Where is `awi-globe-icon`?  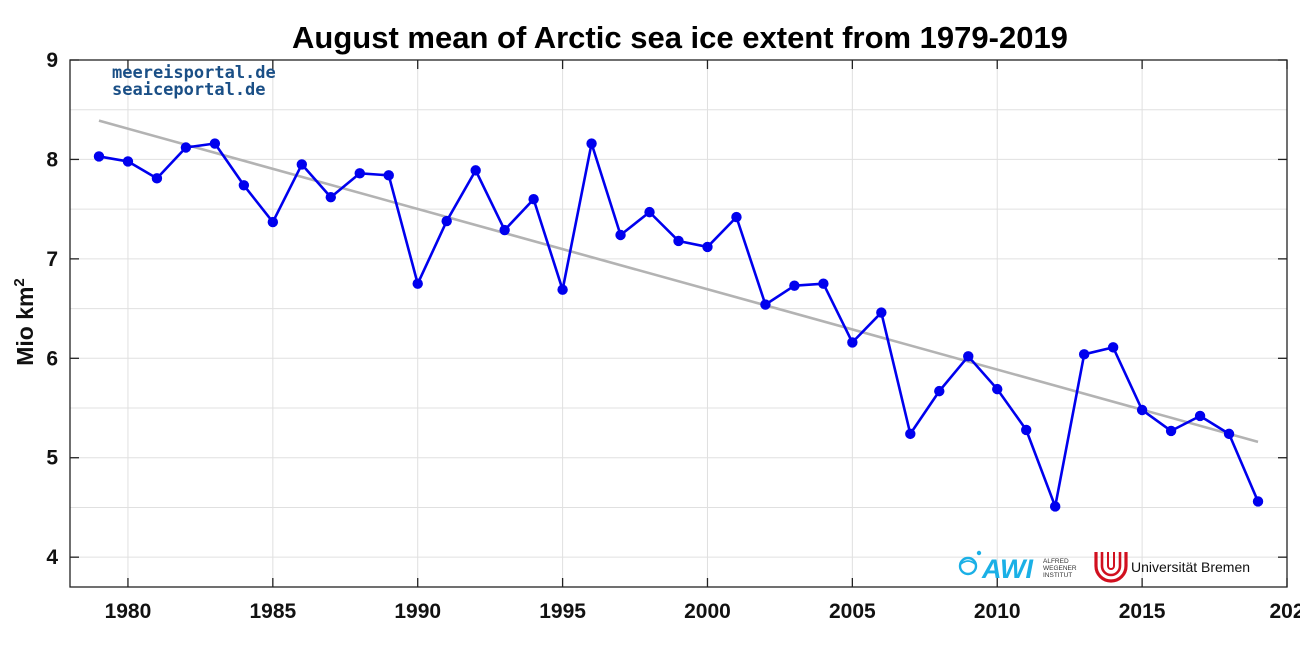 awi-globe-icon is located at coordinates (970, 563).